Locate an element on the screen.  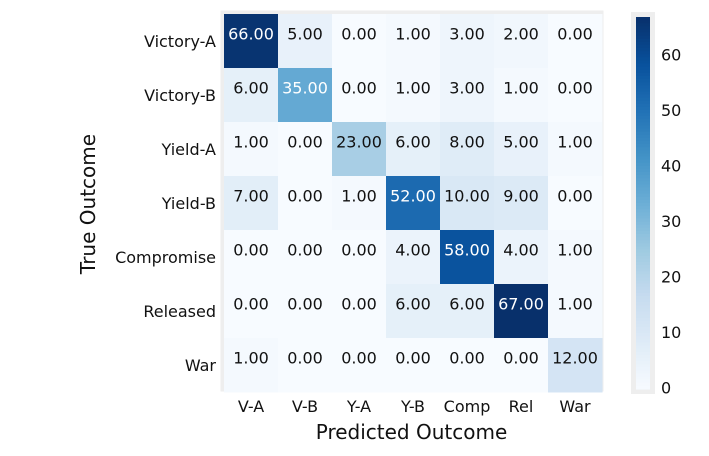
cell-value-label: 52.00 is located at coordinates (413, 196).